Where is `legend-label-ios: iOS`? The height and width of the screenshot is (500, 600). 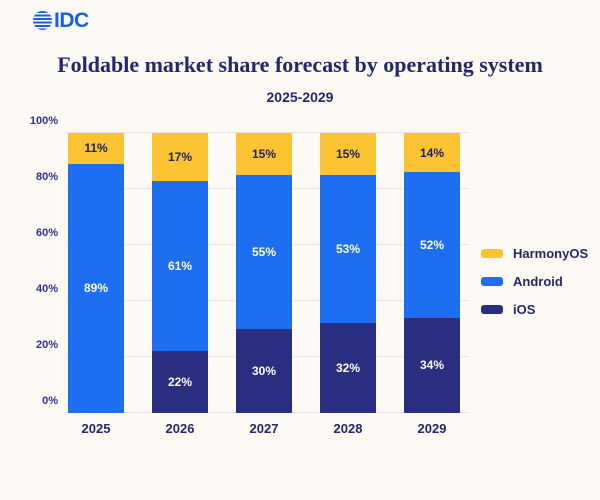 legend-label-ios: iOS is located at coordinates (524, 309).